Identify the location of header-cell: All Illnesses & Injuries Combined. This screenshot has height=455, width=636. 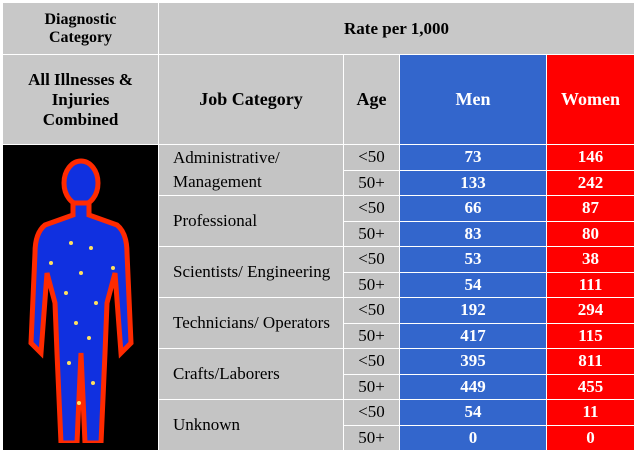
(80, 99).